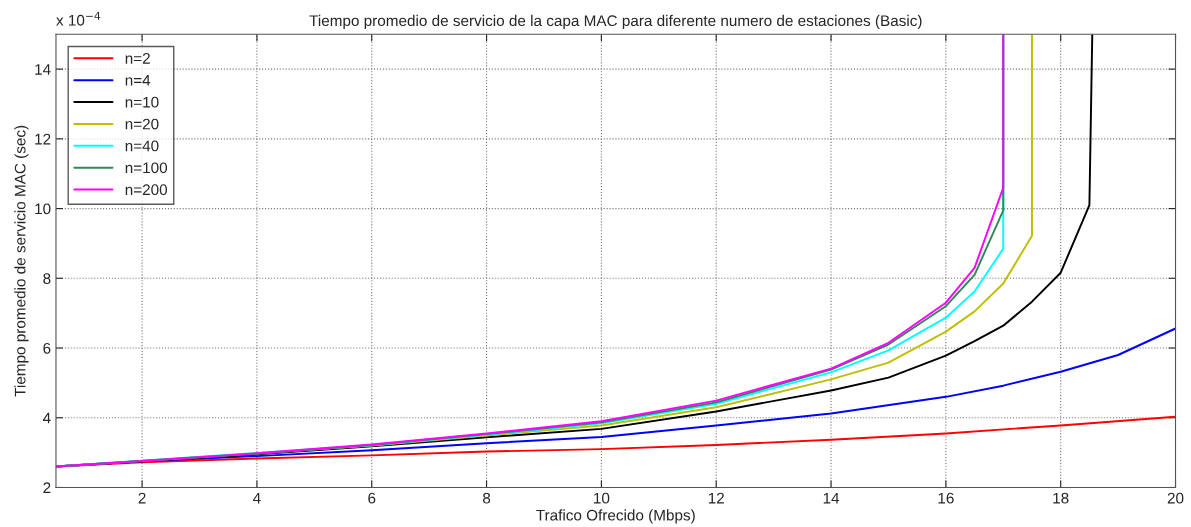 The height and width of the screenshot is (527, 1191). I want to click on legend-label: n=200, so click(146, 190).